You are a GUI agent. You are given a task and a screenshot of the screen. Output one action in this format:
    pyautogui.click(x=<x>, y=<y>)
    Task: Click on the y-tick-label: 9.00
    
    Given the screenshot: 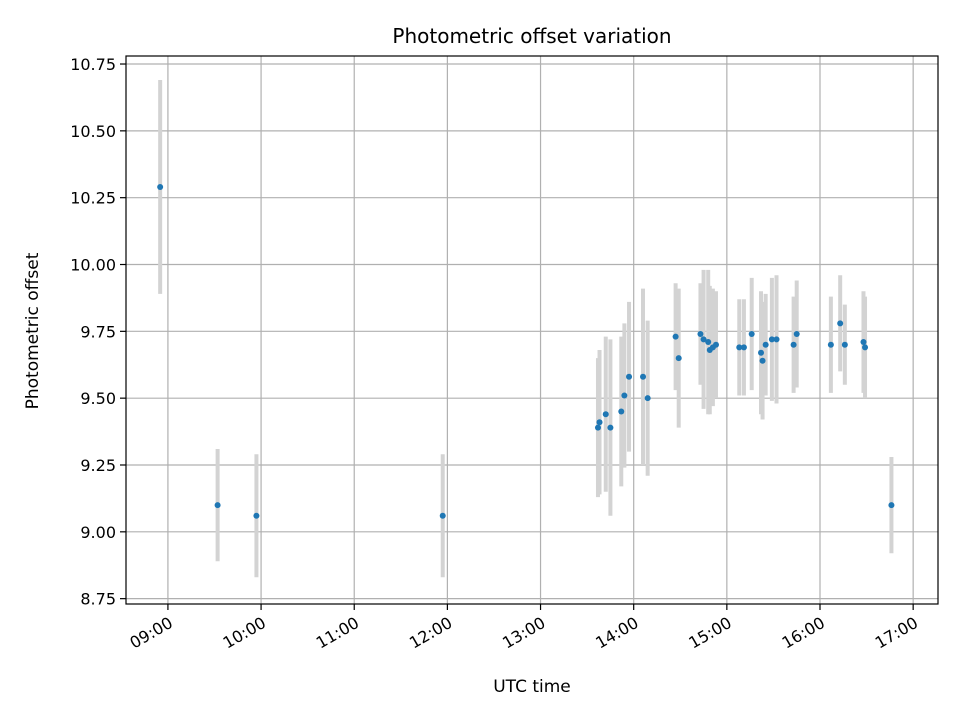 What is the action you would take?
    pyautogui.click(x=98, y=532)
    